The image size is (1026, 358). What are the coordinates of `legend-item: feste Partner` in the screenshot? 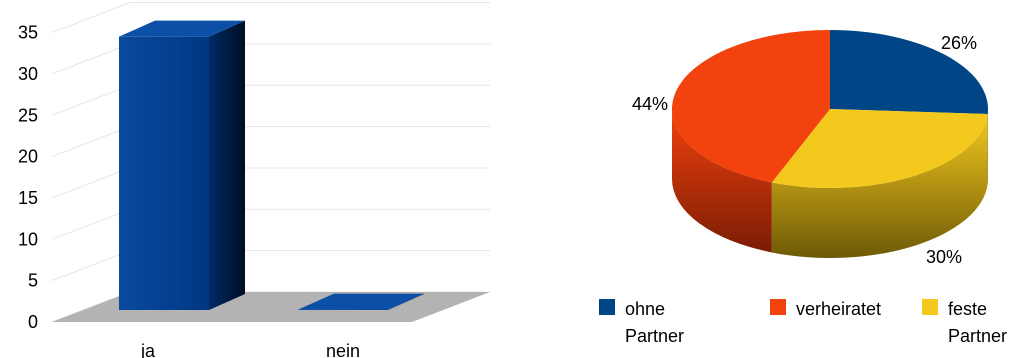 It's located at (964, 322).